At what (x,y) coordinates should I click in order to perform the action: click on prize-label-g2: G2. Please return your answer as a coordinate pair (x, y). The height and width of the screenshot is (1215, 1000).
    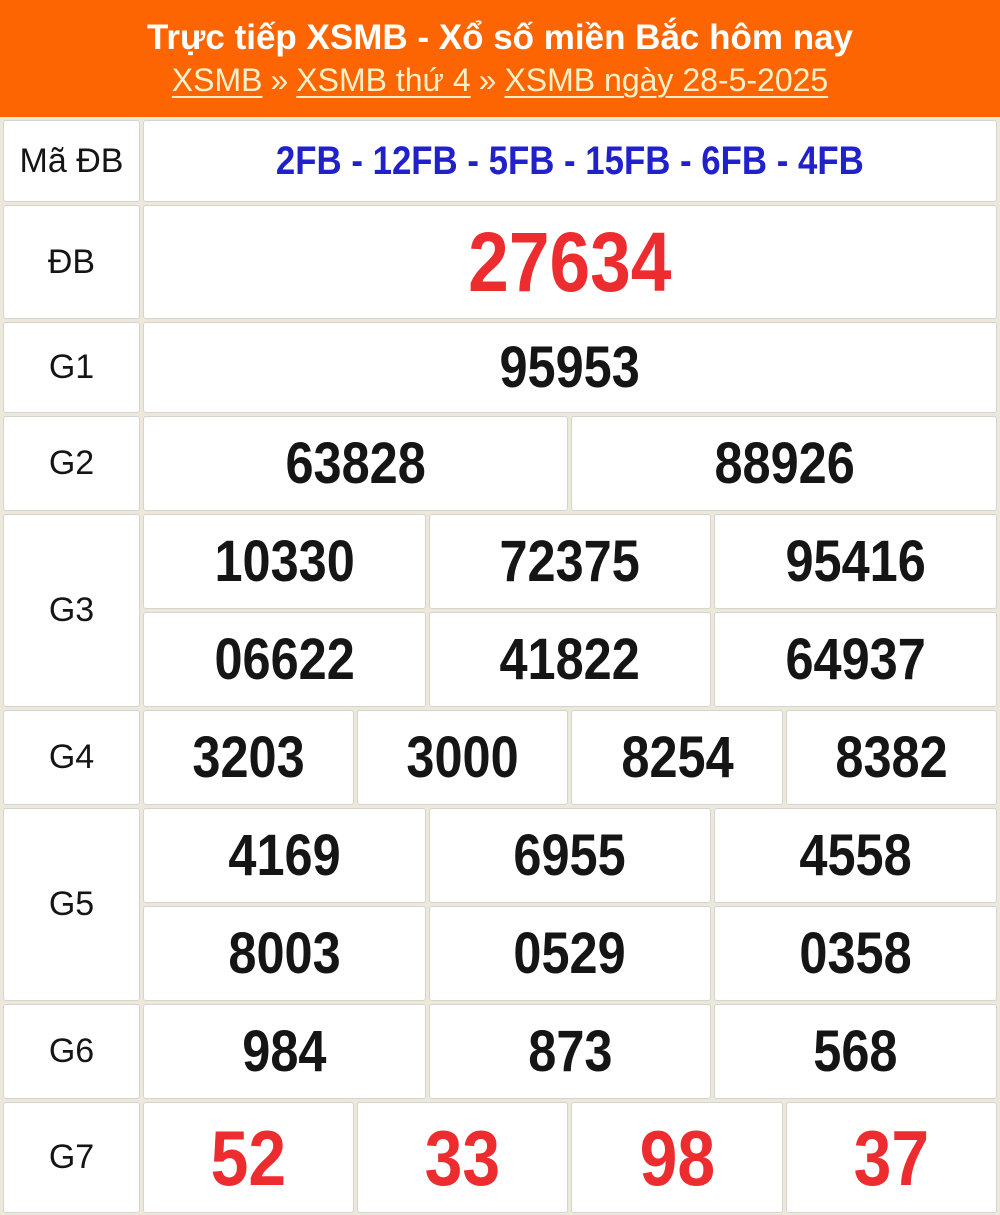
    Looking at the image, I should click on (71, 463).